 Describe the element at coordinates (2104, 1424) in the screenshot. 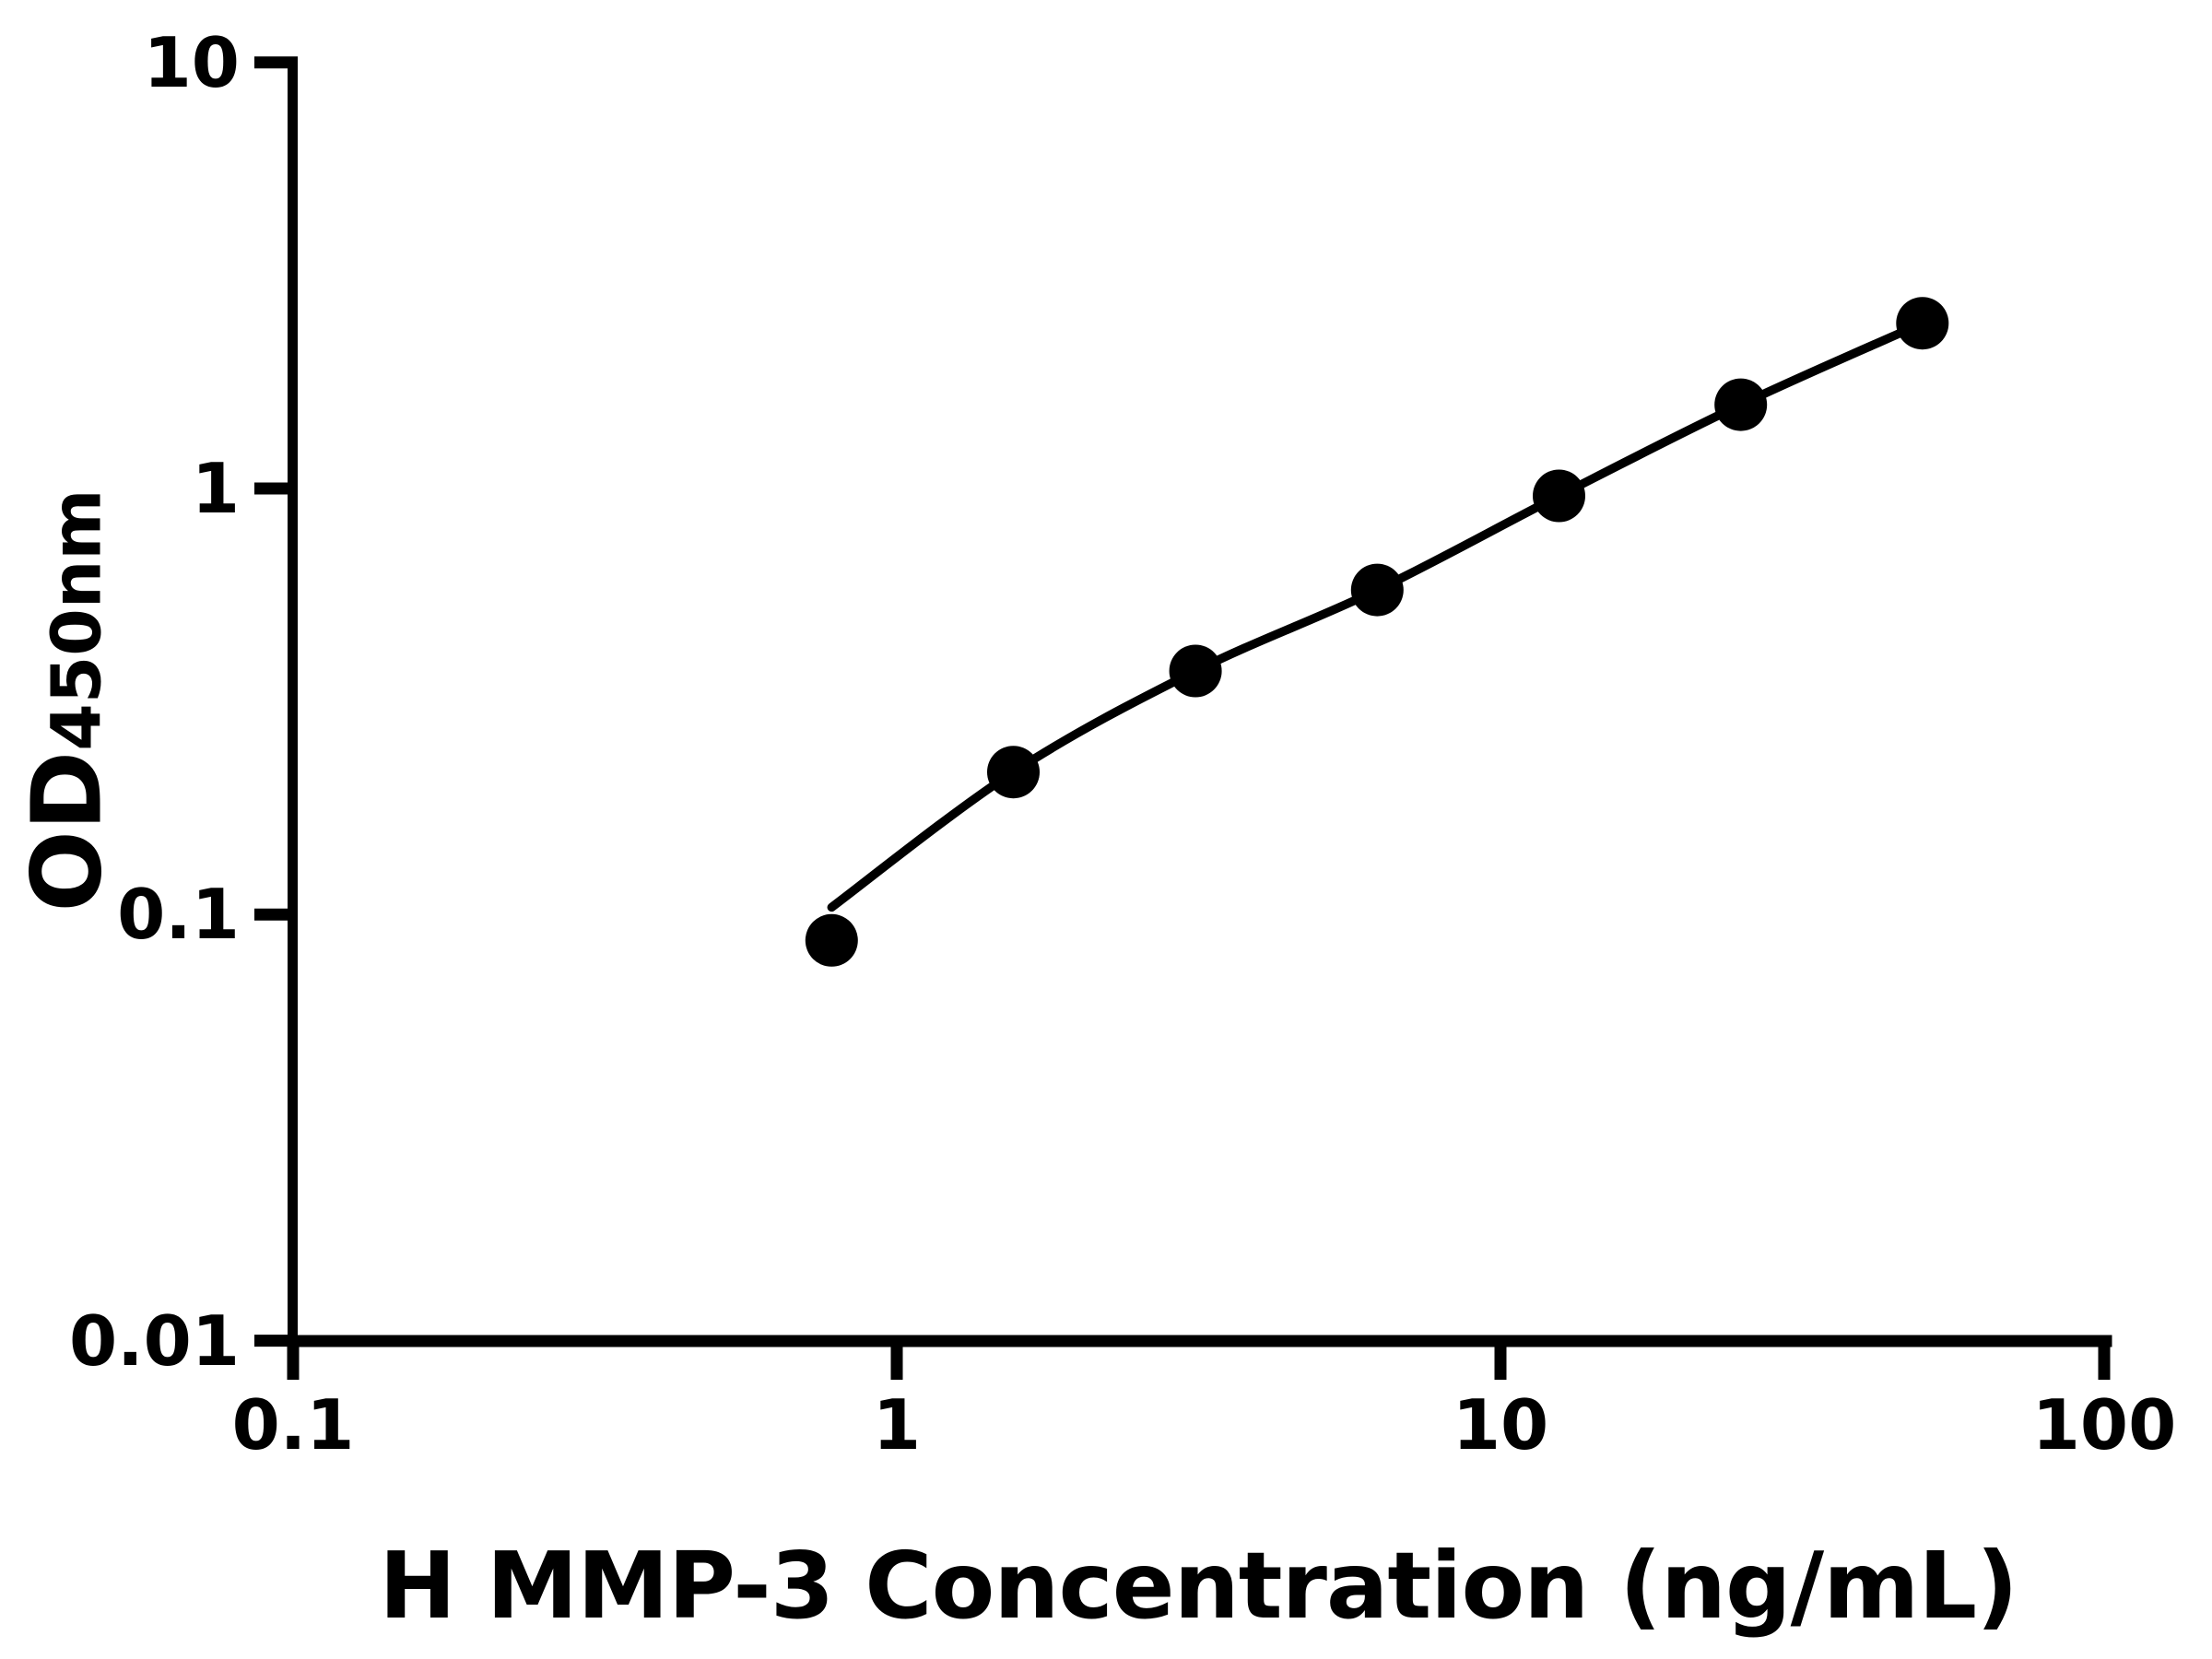

I see `x-tick-label: 100` at that location.